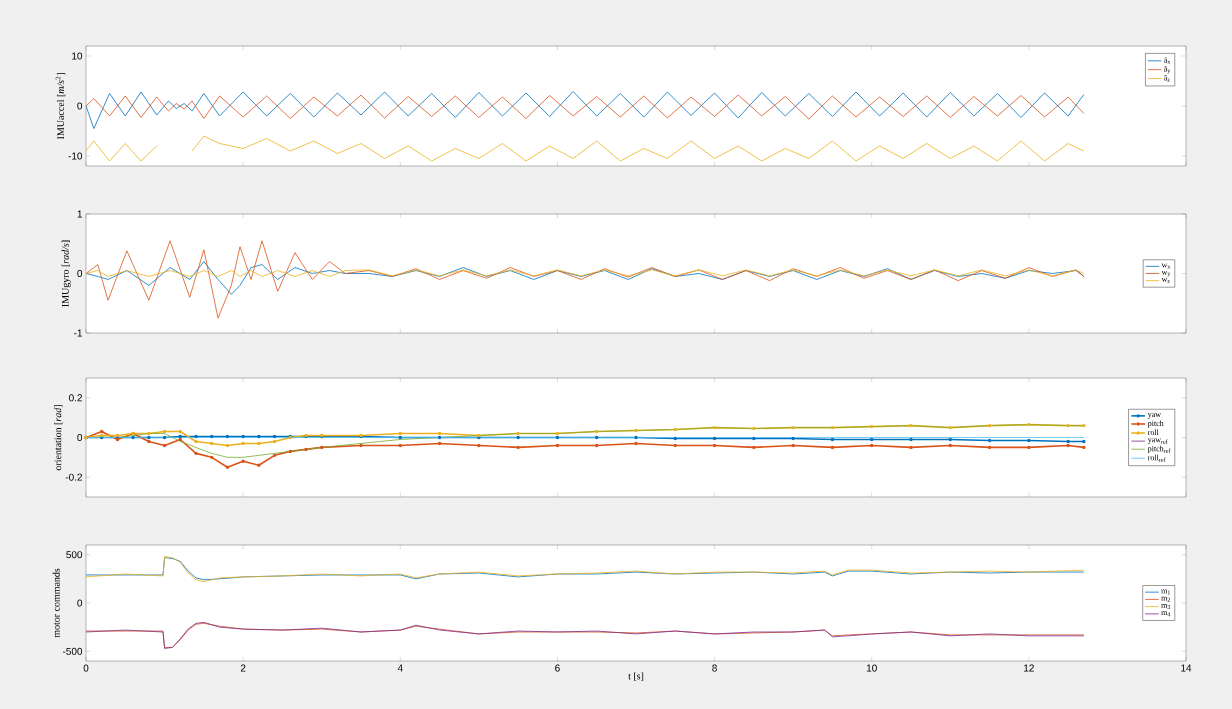 Image resolution: width=1232 pixels, height=709 pixels. What do you see at coordinates (75, 398) in the screenshot?
I see `y-tick-label: 0.2` at bounding box center [75, 398].